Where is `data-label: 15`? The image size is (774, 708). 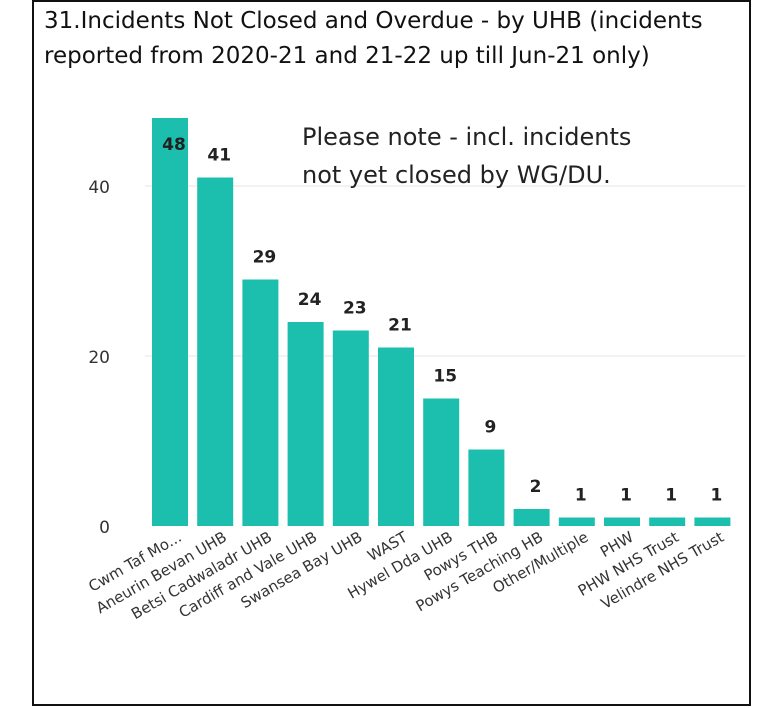
data-label: 15 is located at coordinates (445, 377).